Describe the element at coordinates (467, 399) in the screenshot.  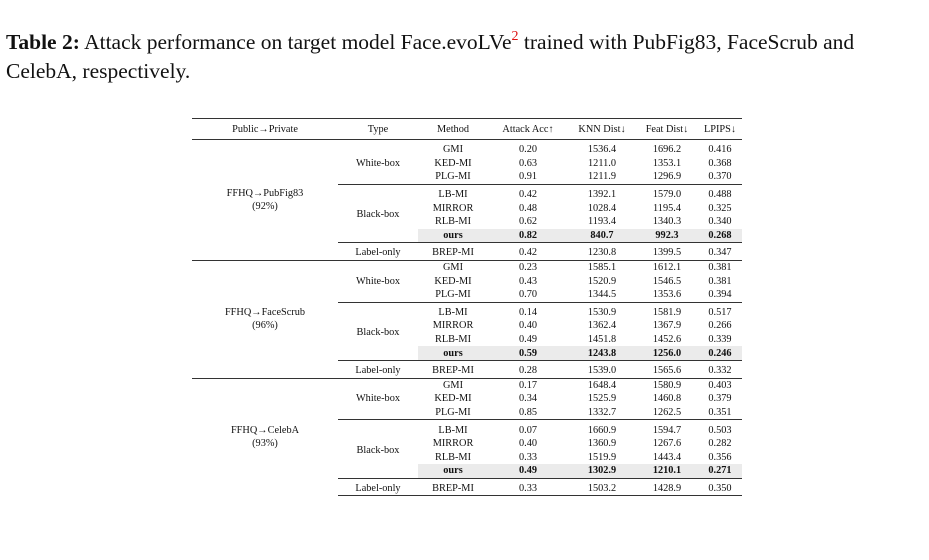
I see `table-row: KED-MI 0.34 1525.9 1460.8 0.379` at that location.